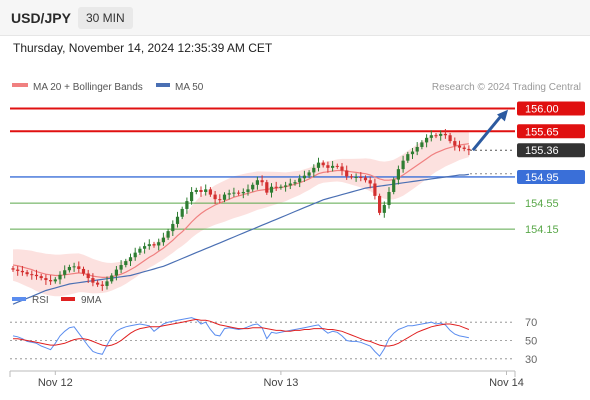  What do you see at coordinates (91, 300) in the screenshot?
I see `legend-9ma-label: 9MA` at bounding box center [91, 300].